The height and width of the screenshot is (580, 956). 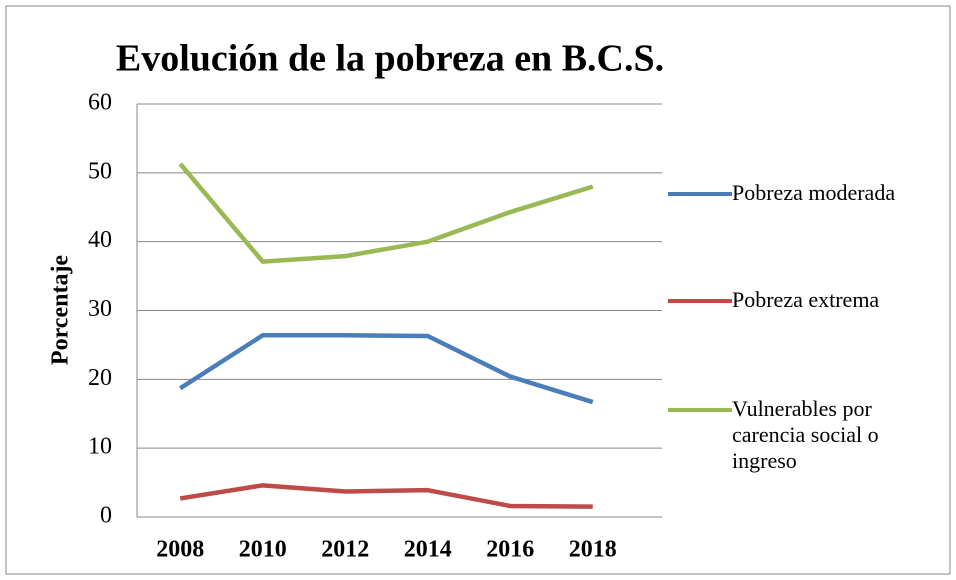 I want to click on y-tick-label: 0, so click(x=106, y=516).